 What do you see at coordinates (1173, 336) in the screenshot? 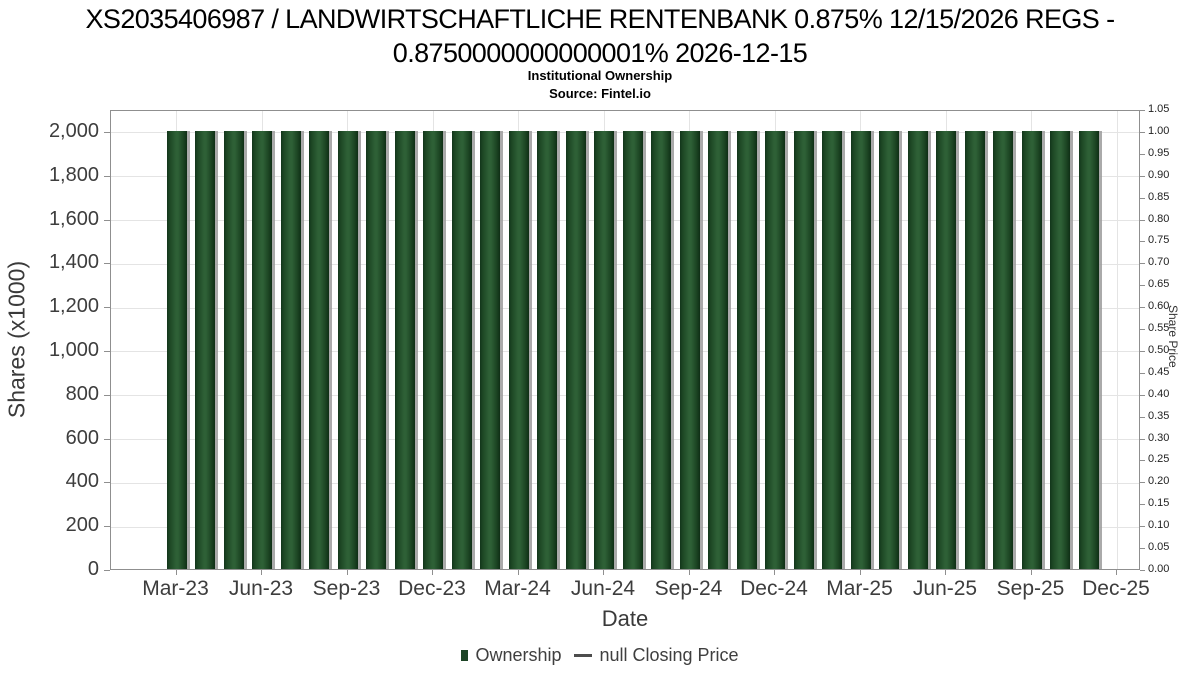
I see `right-axis-title: Share Price` at bounding box center [1173, 336].